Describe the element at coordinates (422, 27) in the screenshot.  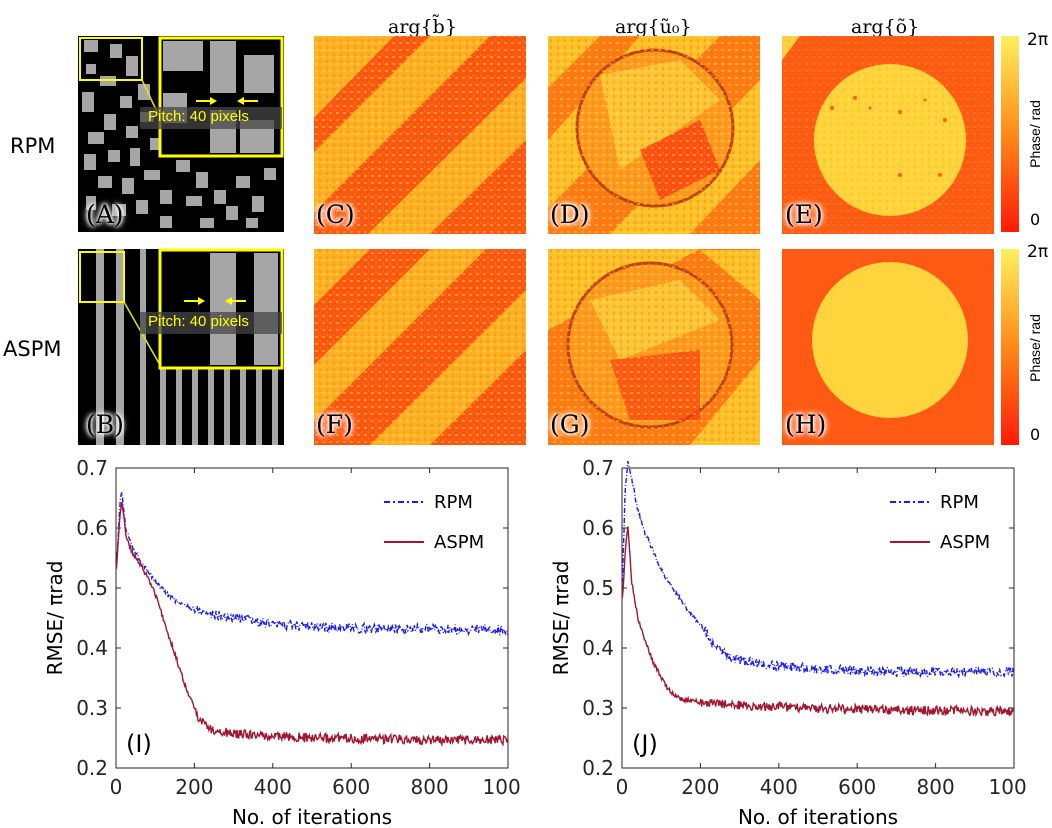
I see `column-title-b: arg{b̃}` at that location.